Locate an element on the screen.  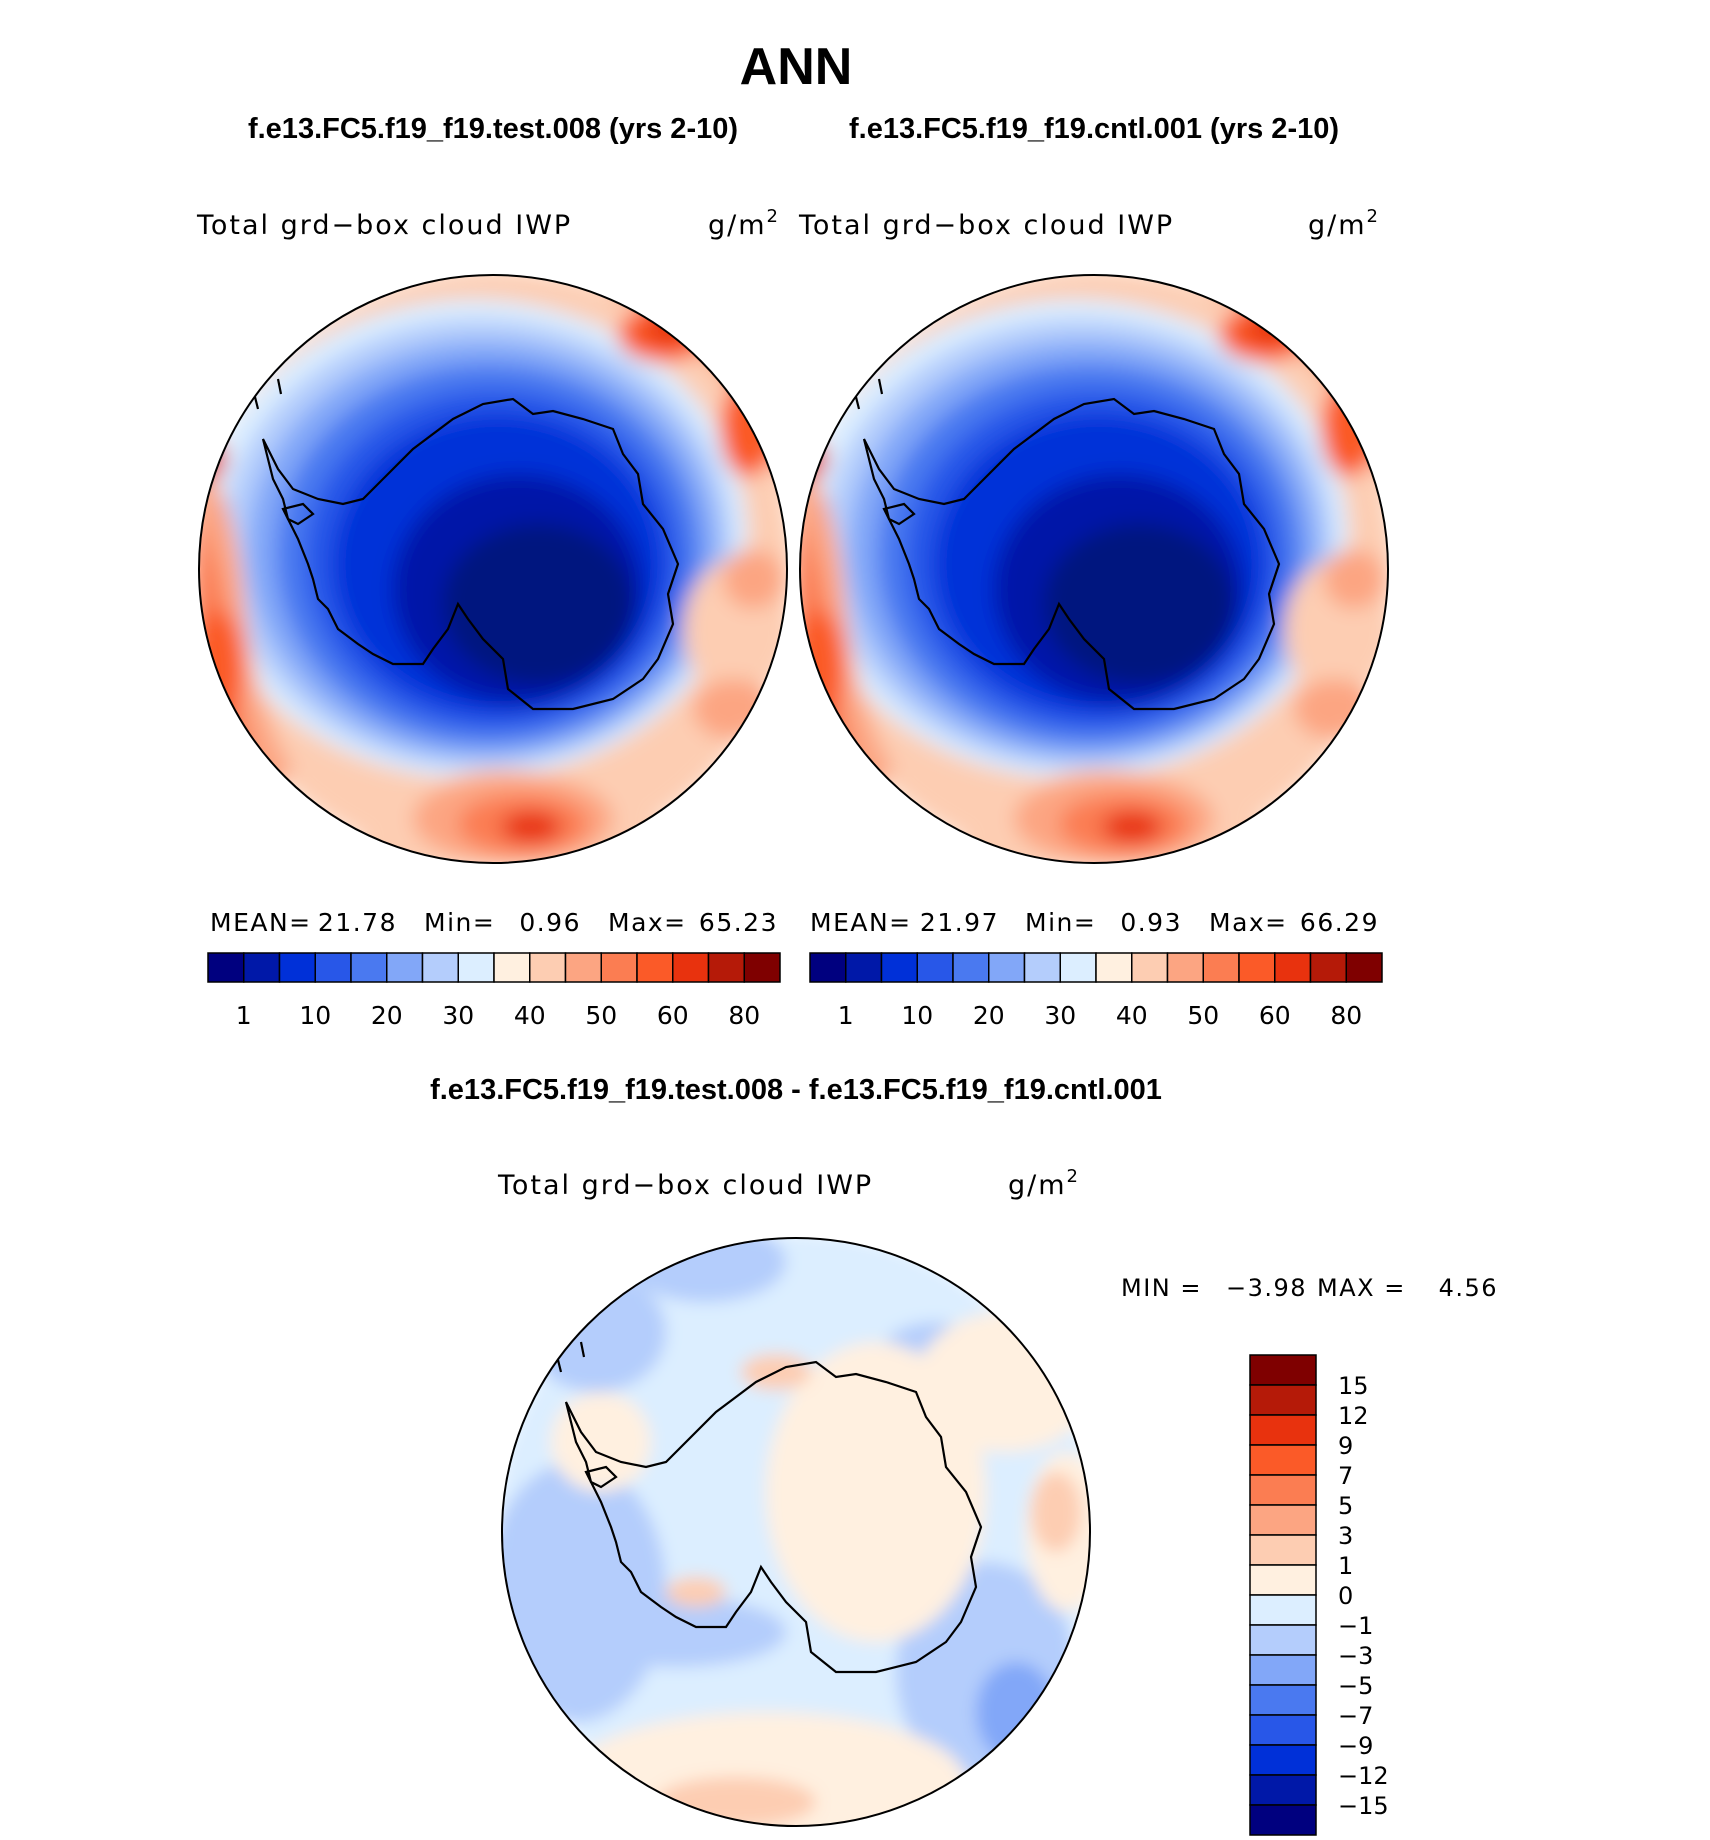
diff-variable-title: Total grd−box cloud IWP is located at coordinates (685, 1185).